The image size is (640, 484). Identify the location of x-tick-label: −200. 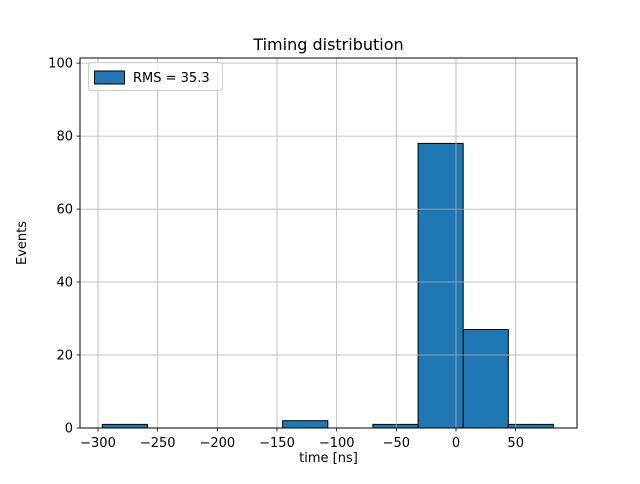
(217, 443).